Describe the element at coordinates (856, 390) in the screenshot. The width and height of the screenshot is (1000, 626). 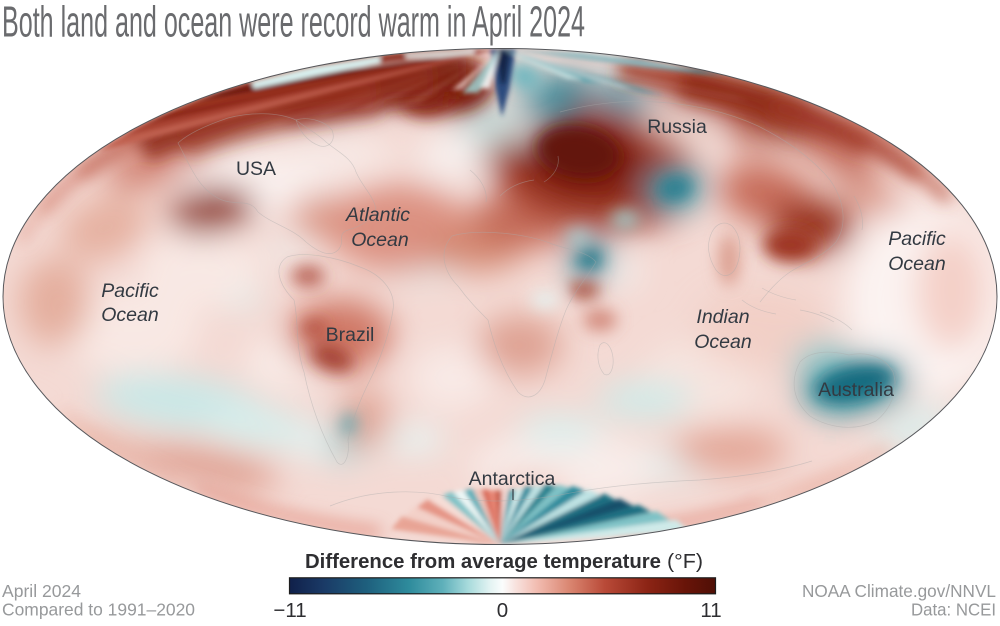
I see `svg-text: Australia` at that location.